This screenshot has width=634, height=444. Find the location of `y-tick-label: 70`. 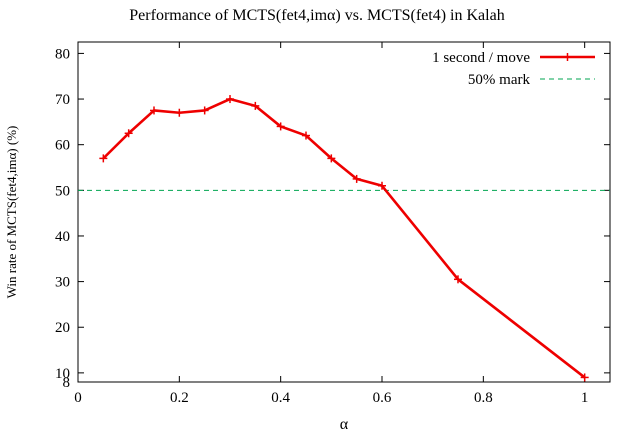

y-tick-label: 70 is located at coordinates (62, 100).